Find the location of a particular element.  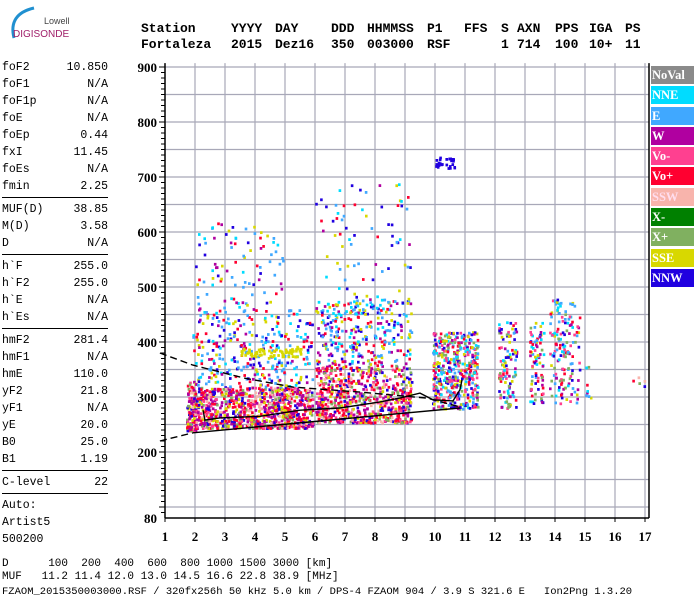

y-tick-label: 80 is located at coordinates (150, 518).